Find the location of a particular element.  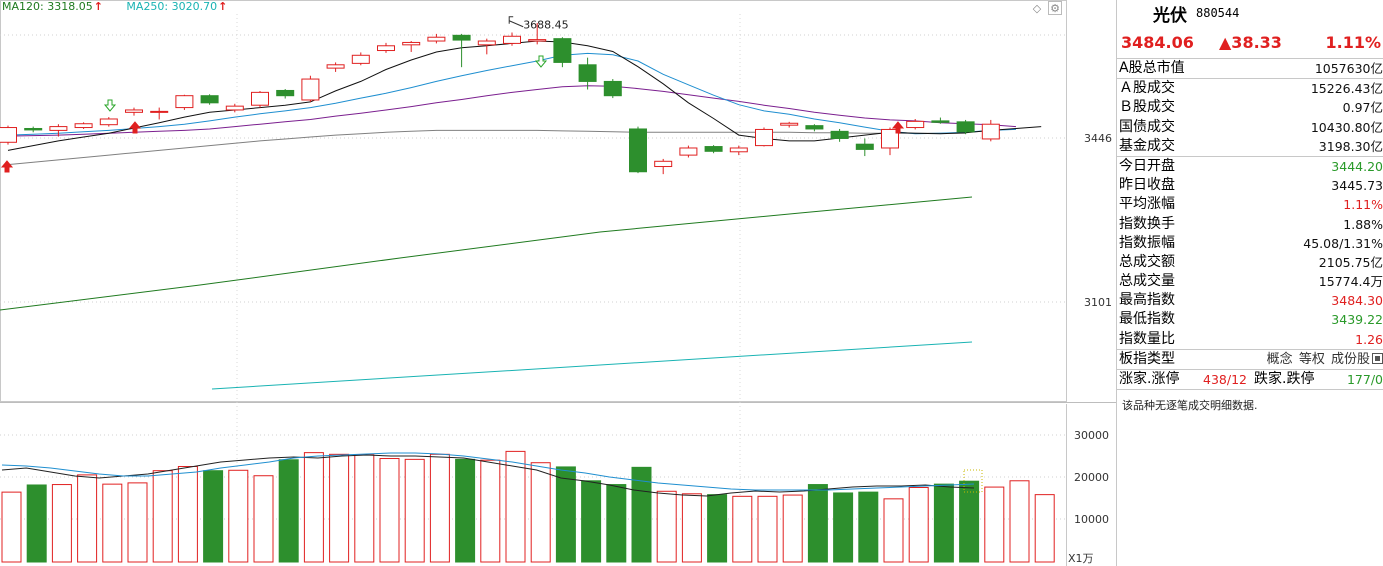

market-cap-value: 1057630亿 is located at coordinates (1348, 68).